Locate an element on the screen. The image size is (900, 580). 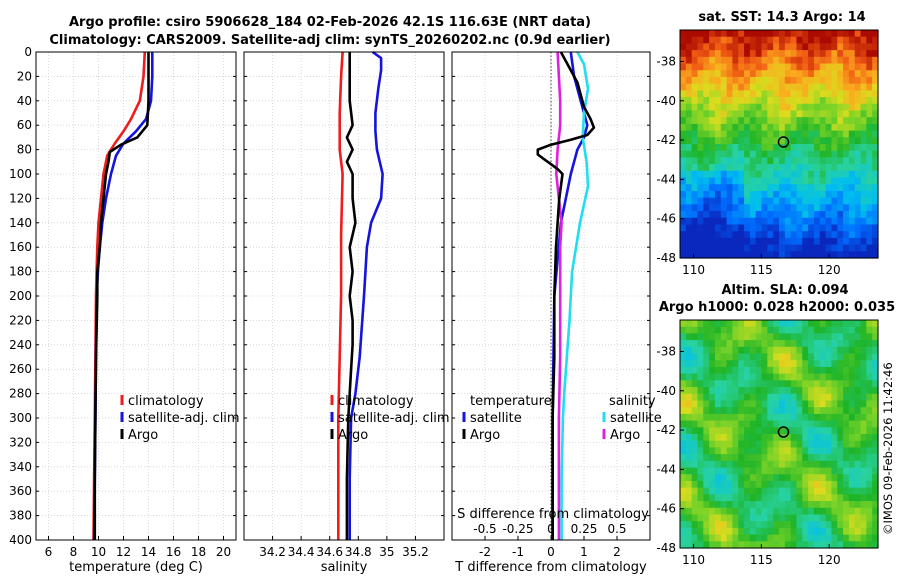
temperature-xtick-label: 16 is located at coordinates (173, 552).